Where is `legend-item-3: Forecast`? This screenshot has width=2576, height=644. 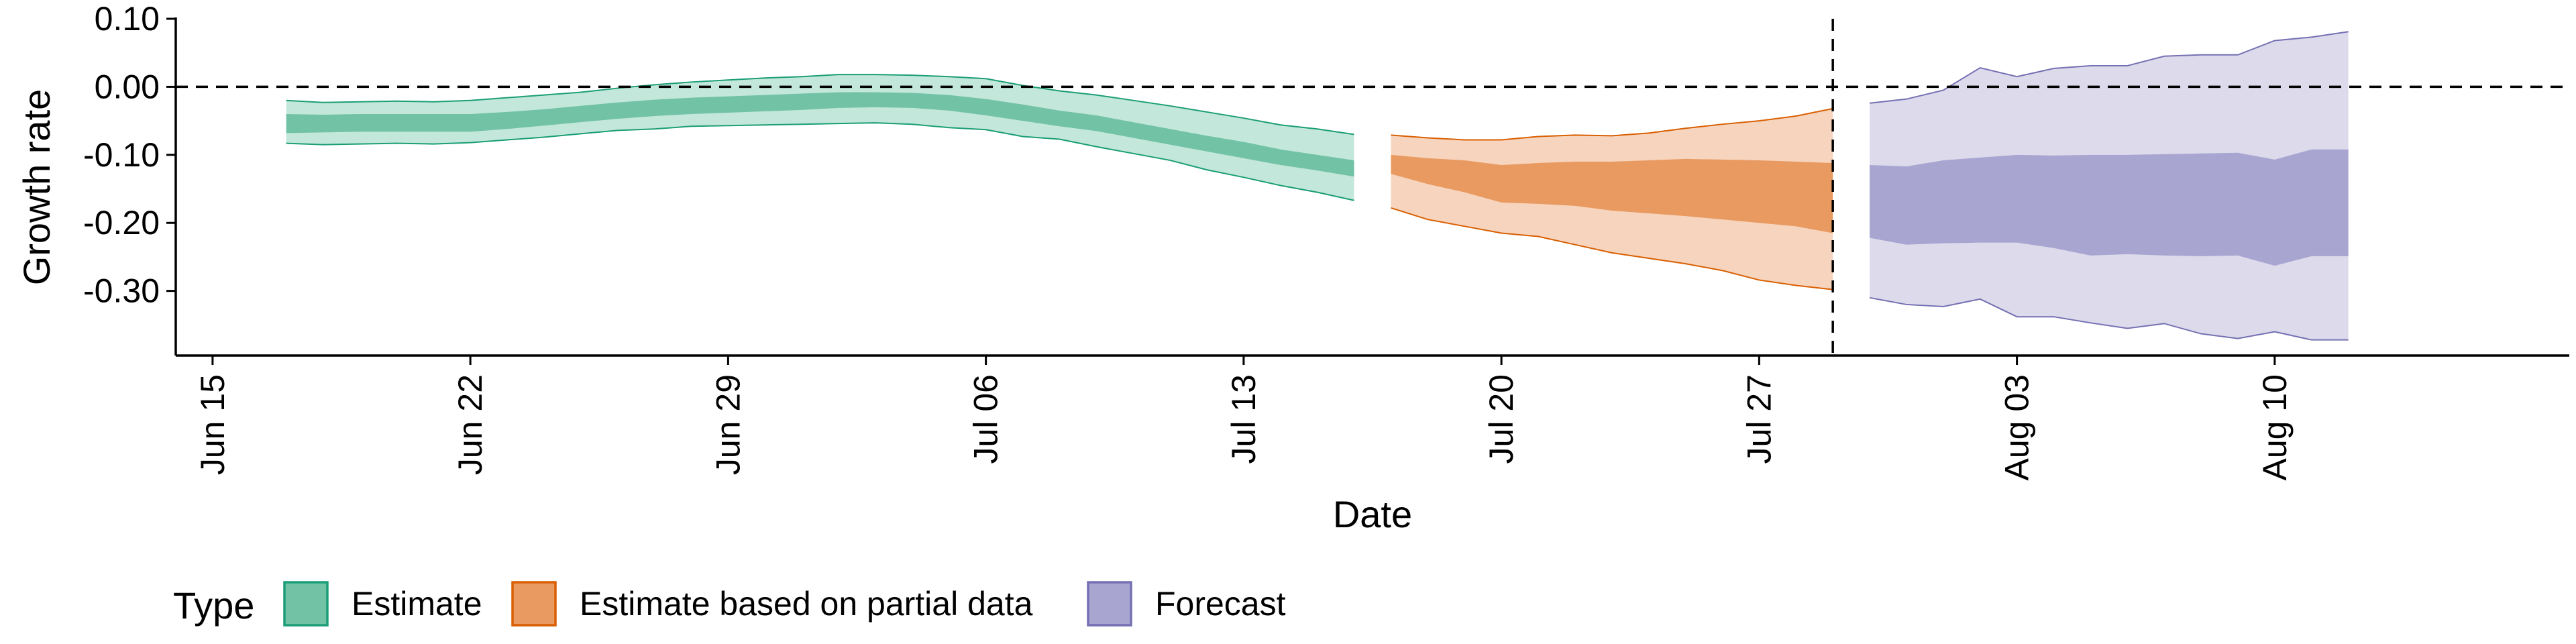
legend-item-3: Forecast is located at coordinates (1186, 604).